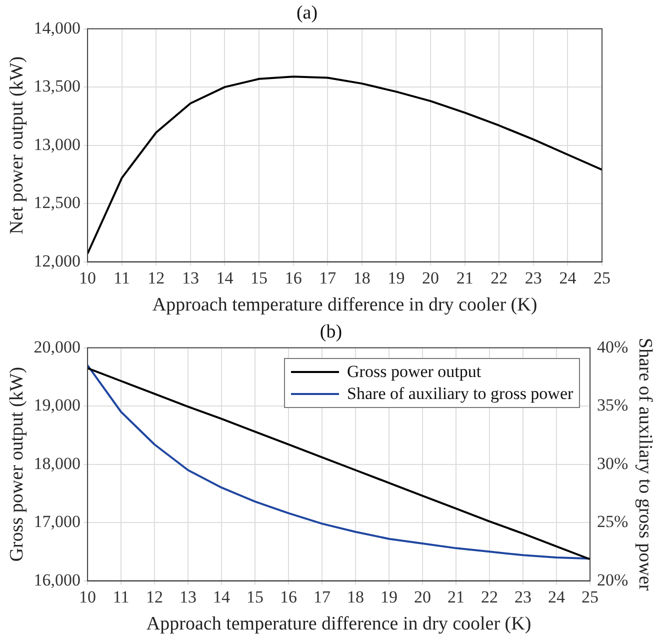  What do you see at coordinates (57, 202) in the screenshot?
I see `y-tick-label: 12,500` at bounding box center [57, 202].